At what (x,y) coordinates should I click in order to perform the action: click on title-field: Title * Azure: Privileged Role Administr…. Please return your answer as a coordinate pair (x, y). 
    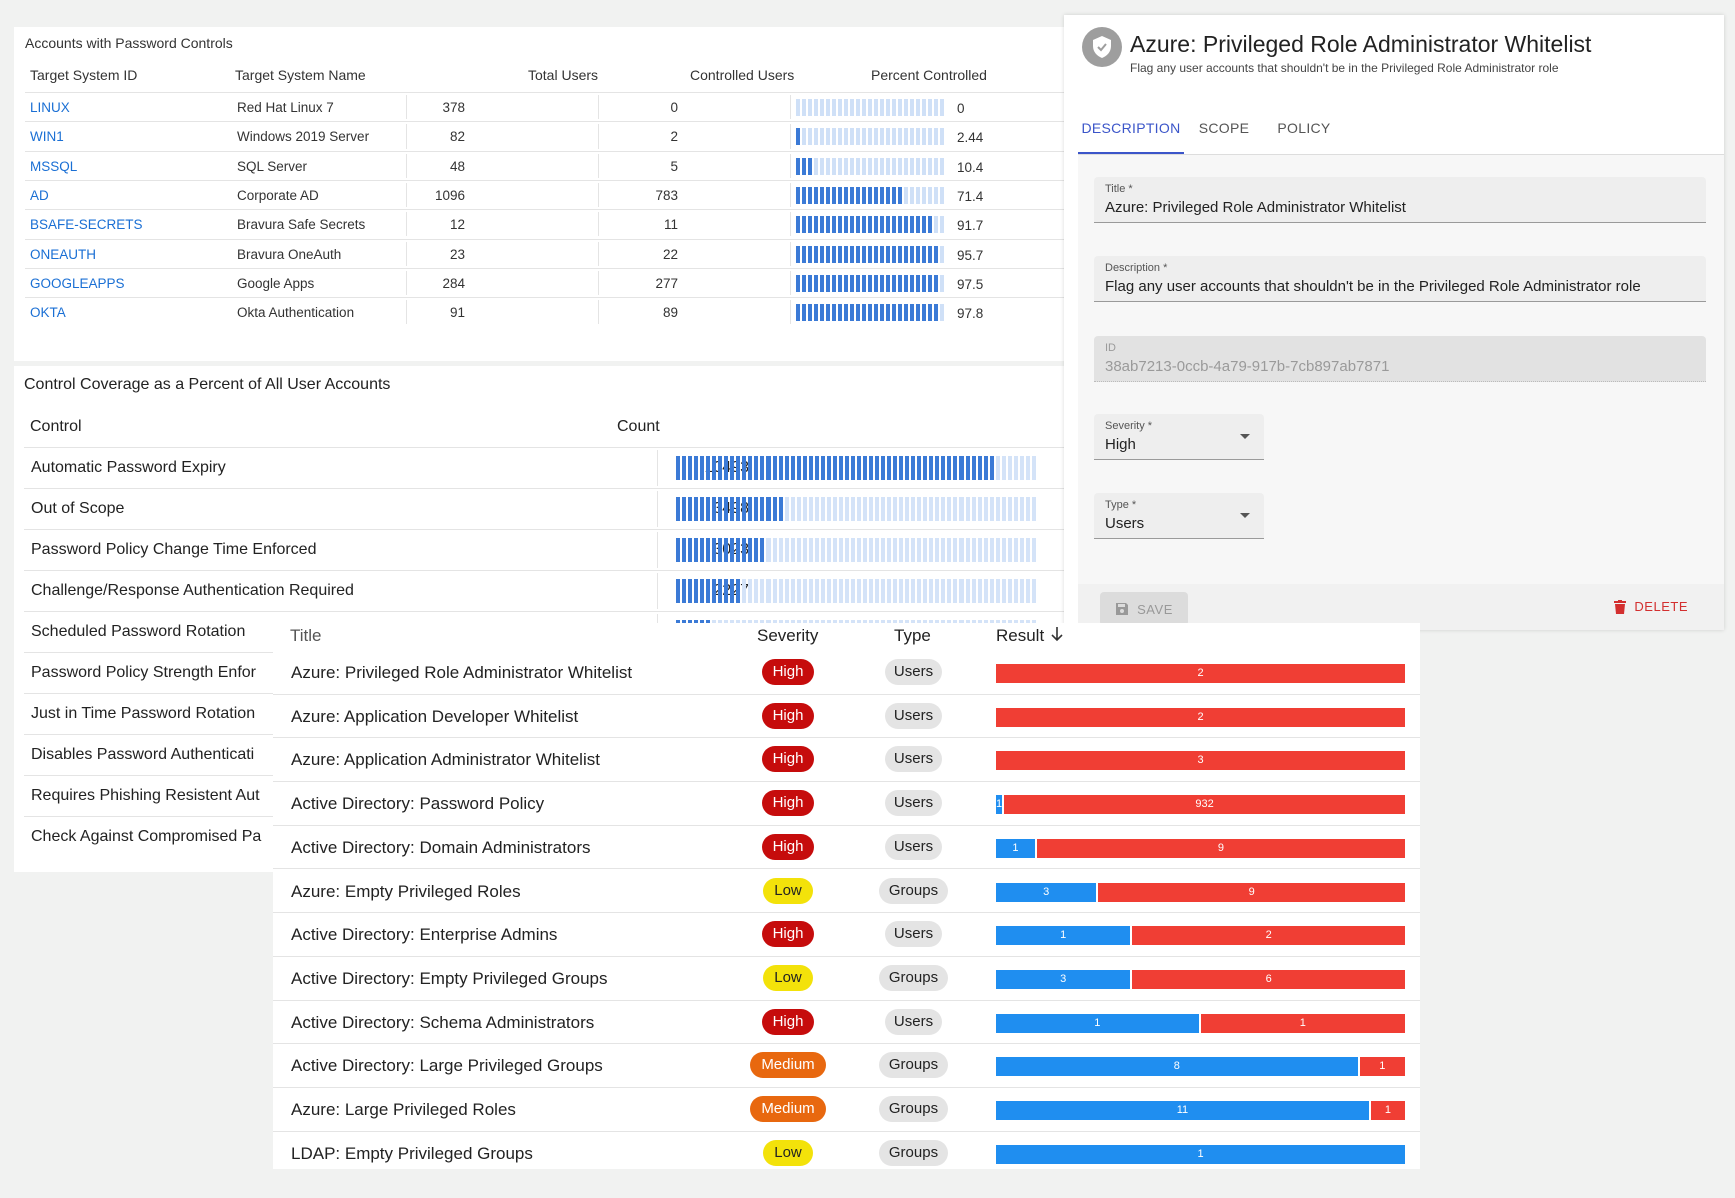
    Looking at the image, I should click on (1400, 200).